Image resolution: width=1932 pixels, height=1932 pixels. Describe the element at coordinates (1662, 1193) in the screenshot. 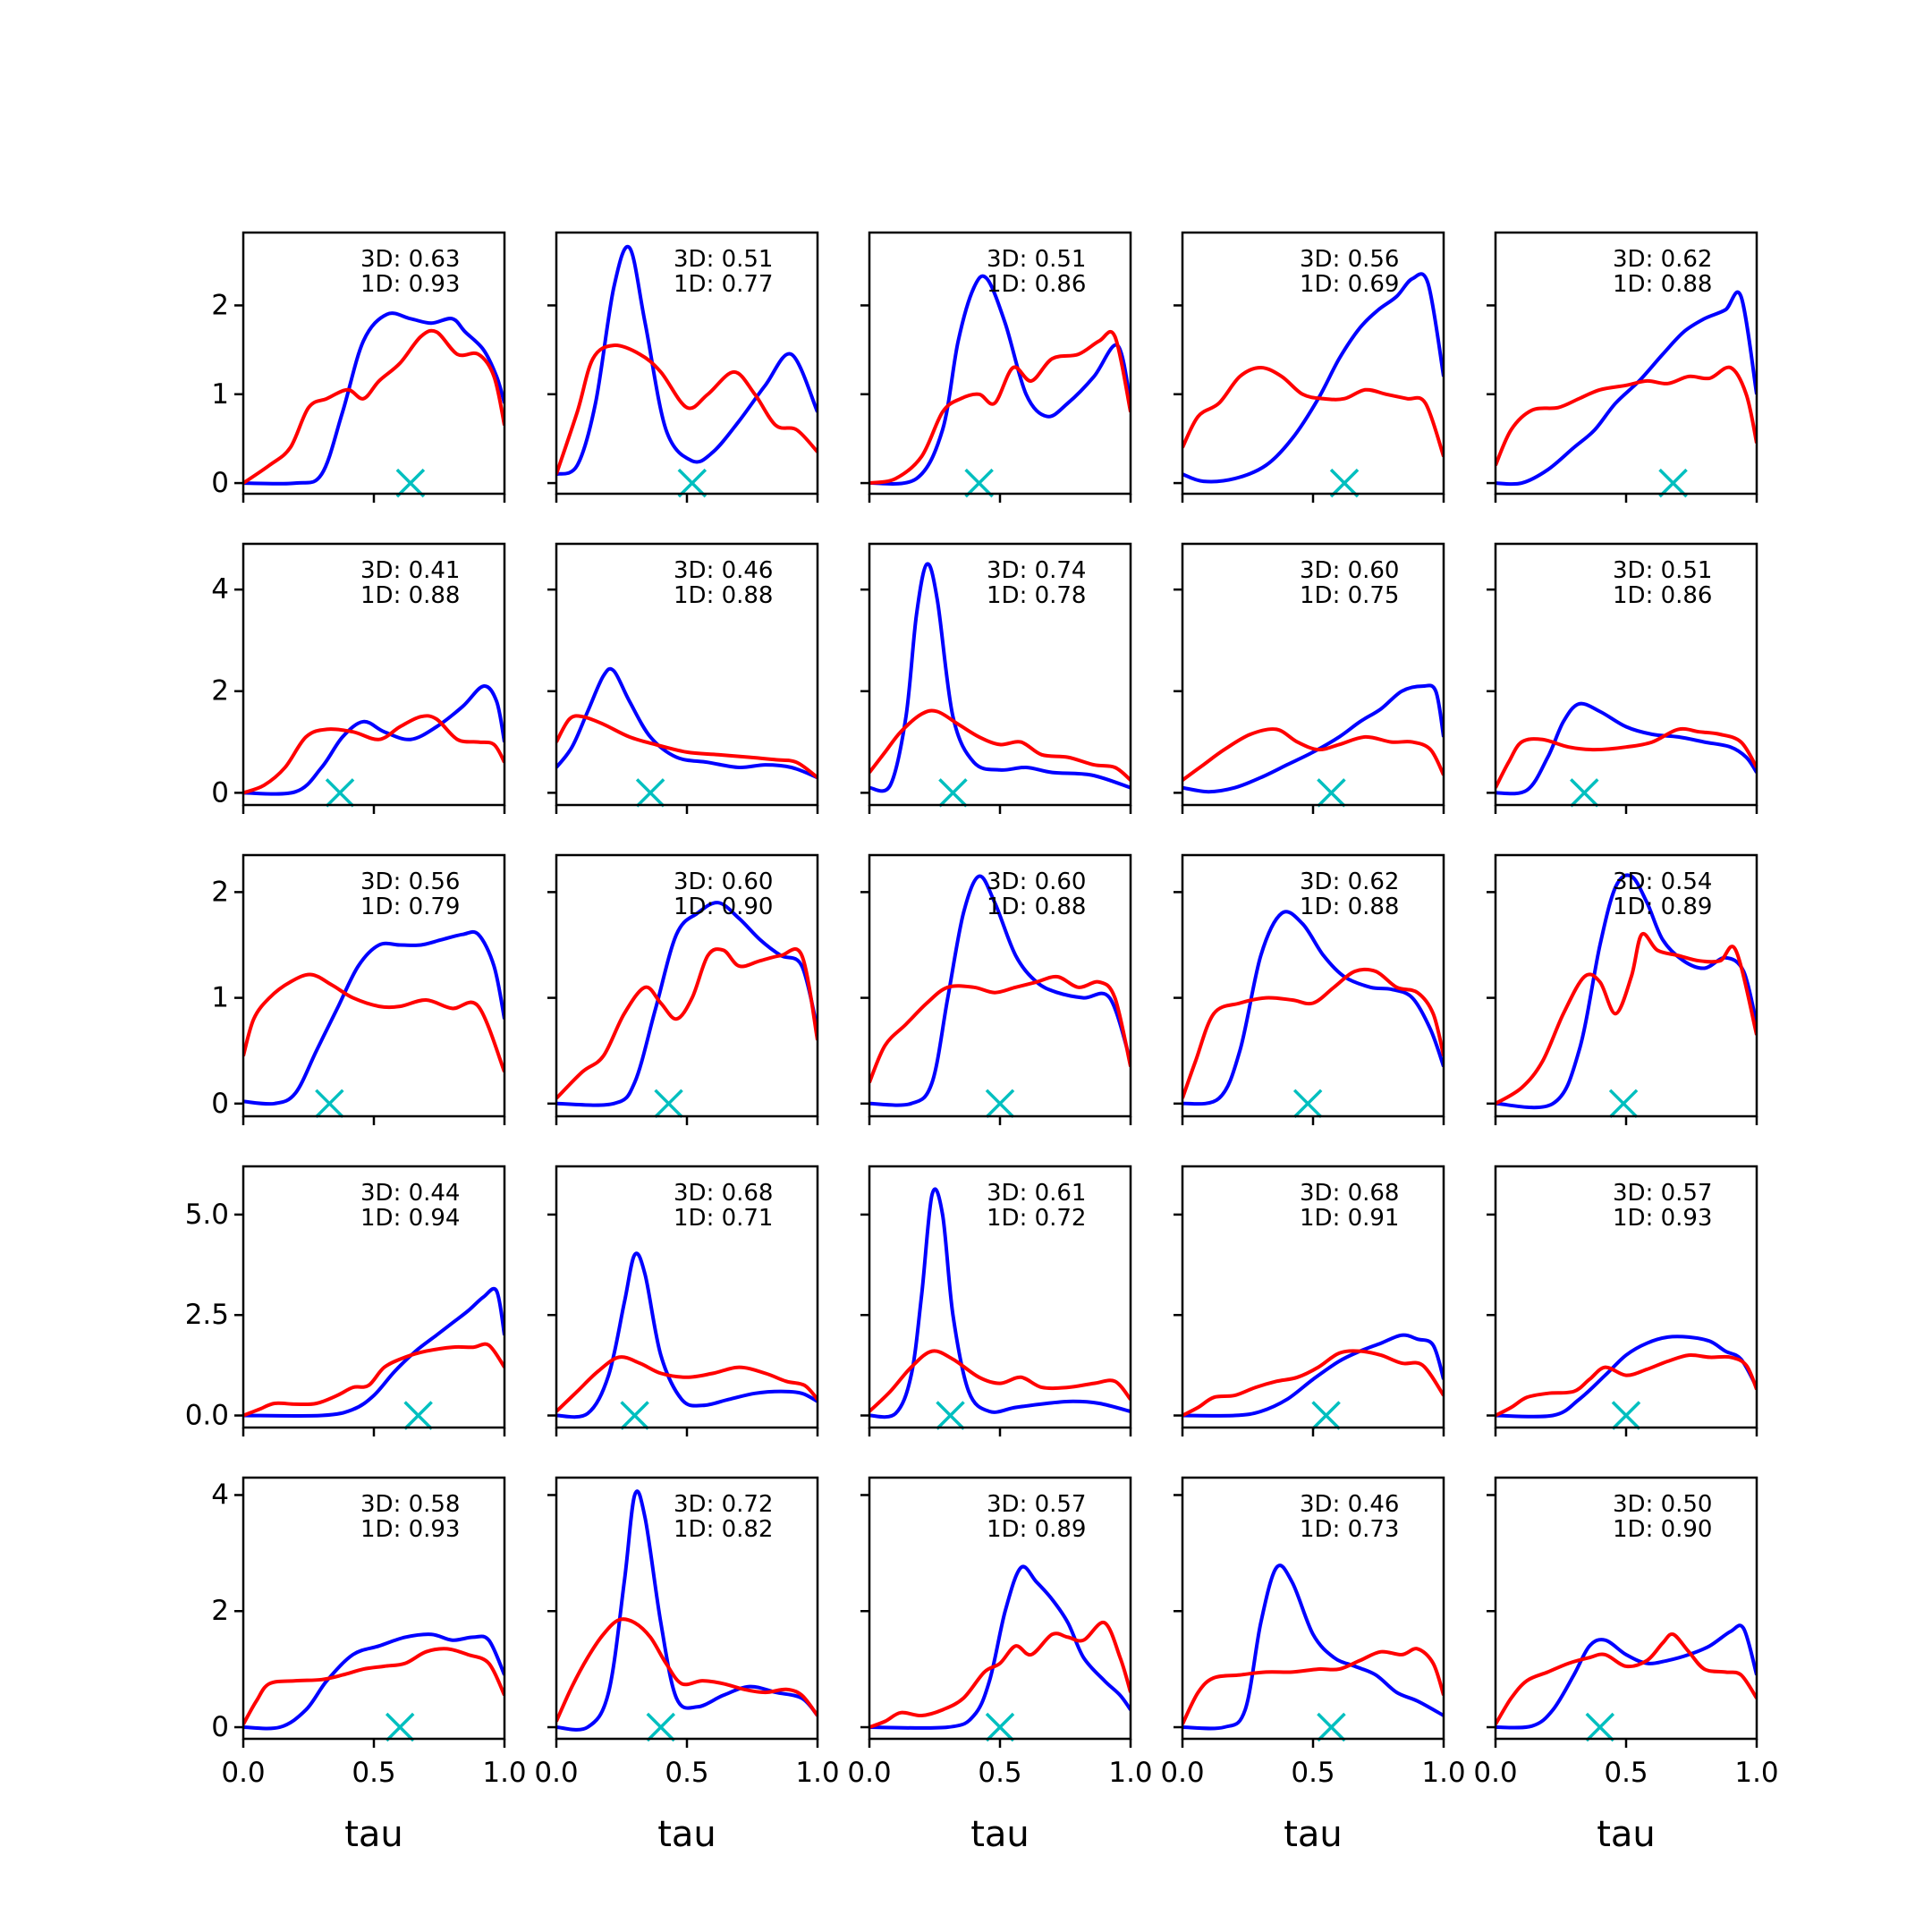

I see `annotation-3d: 3D: 0.57` at that location.